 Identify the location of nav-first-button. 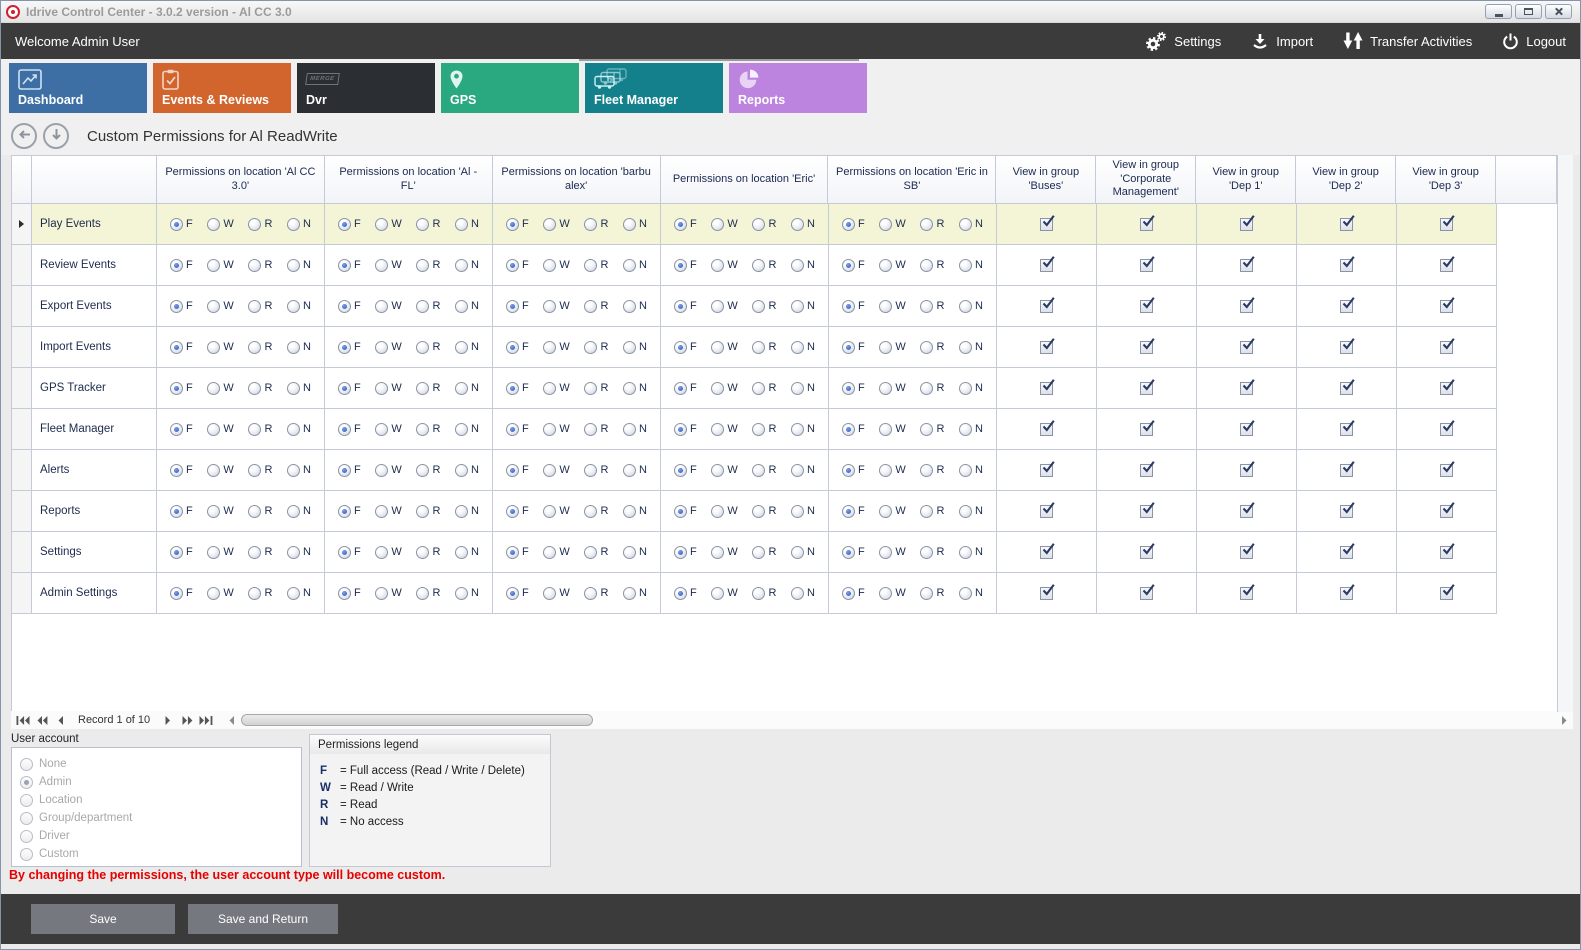
(23, 720).